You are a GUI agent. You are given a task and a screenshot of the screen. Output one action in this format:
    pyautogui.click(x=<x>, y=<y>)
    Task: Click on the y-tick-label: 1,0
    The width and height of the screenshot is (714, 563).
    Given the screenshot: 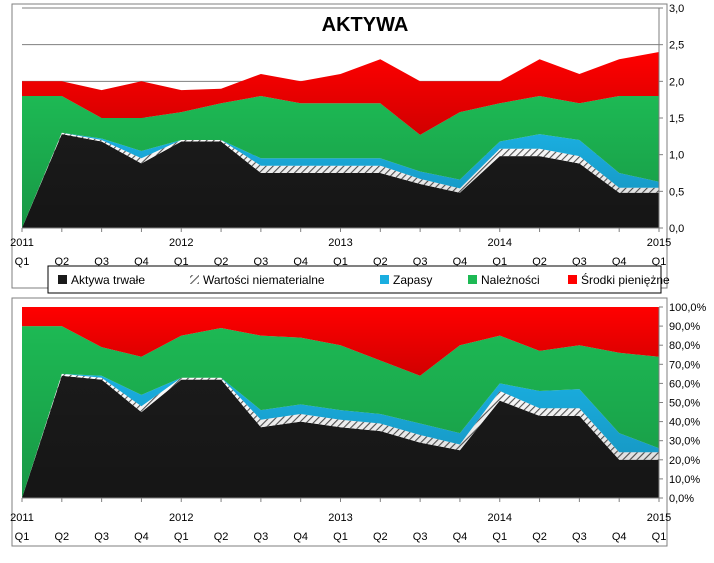 What is the action you would take?
    pyautogui.click(x=676, y=156)
    